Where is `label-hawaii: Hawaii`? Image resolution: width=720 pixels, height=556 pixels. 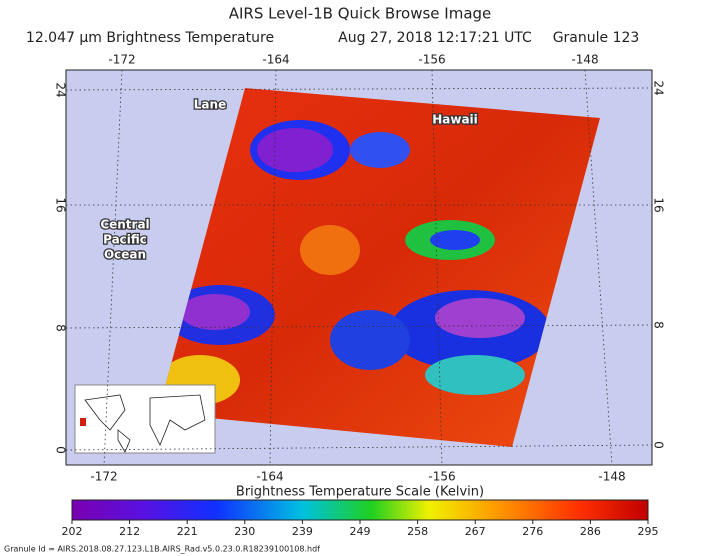 label-hawaii: Hawaii is located at coordinates (455, 120).